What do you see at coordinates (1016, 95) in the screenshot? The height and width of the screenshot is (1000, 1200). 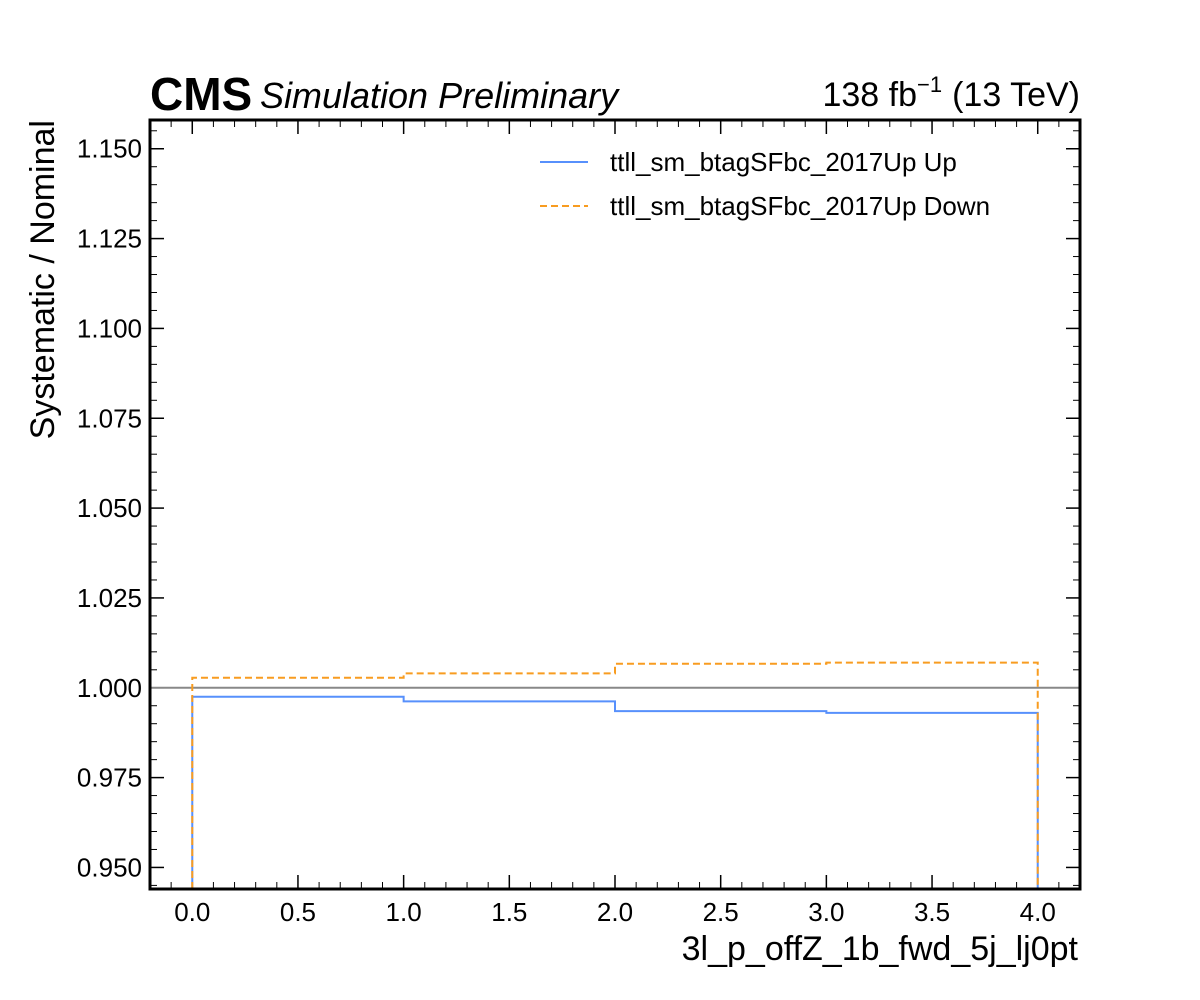 I see `energy-label: (13 TeV)` at bounding box center [1016, 95].